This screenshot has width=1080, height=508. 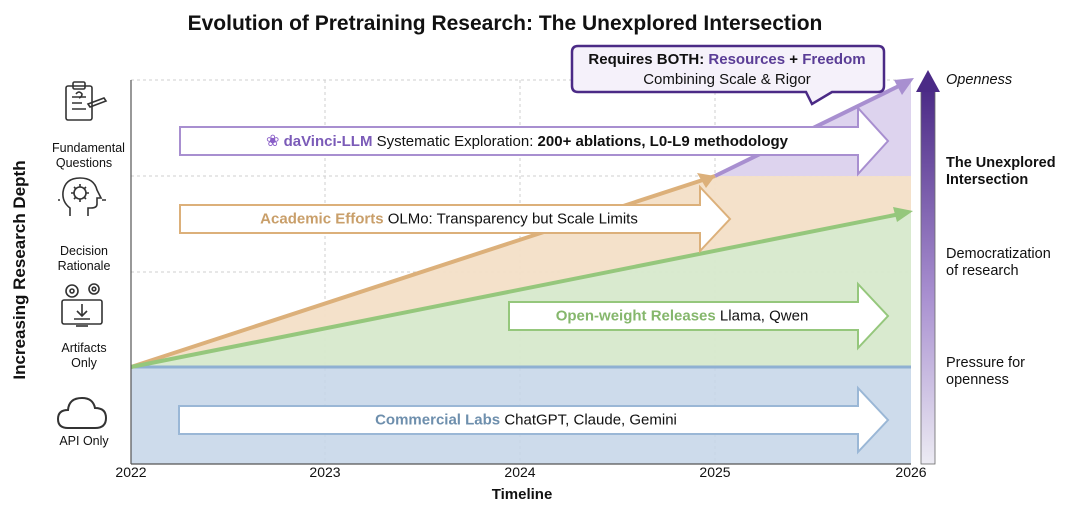 I want to click on award-icon: ❀, so click(x=272, y=141).